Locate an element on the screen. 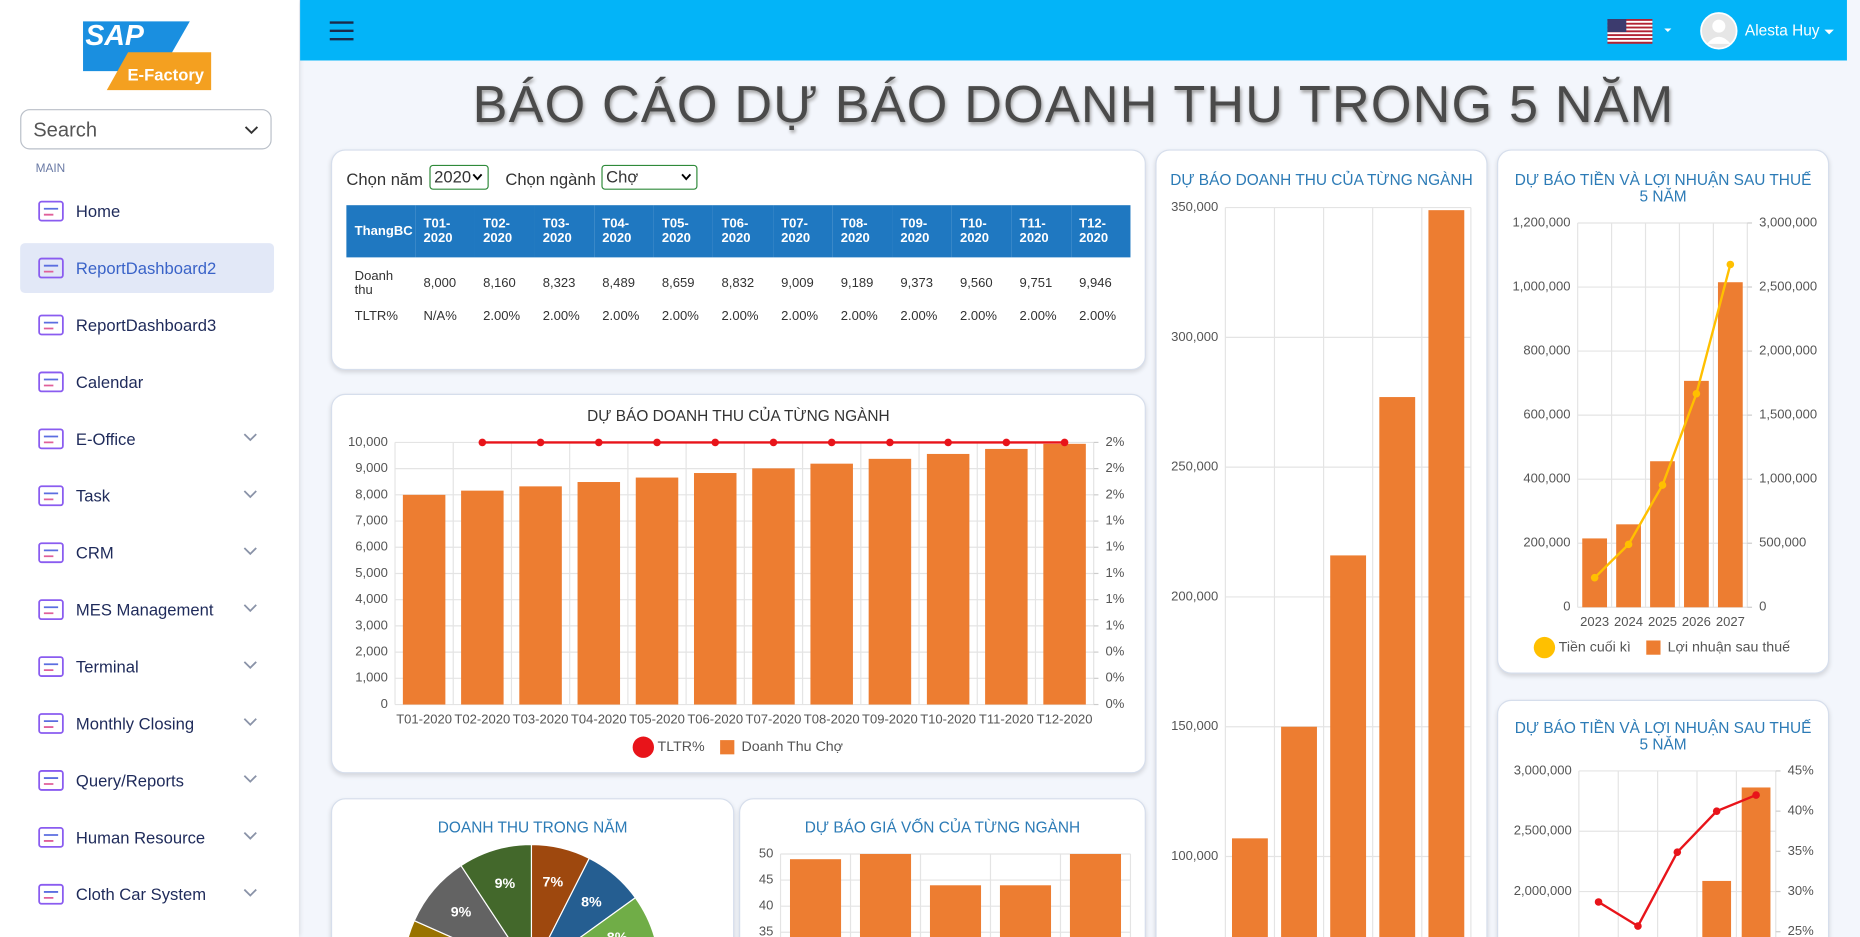 This screenshot has width=1860, height=937. table-header-cell: T01-2020 is located at coordinates (445, 231).